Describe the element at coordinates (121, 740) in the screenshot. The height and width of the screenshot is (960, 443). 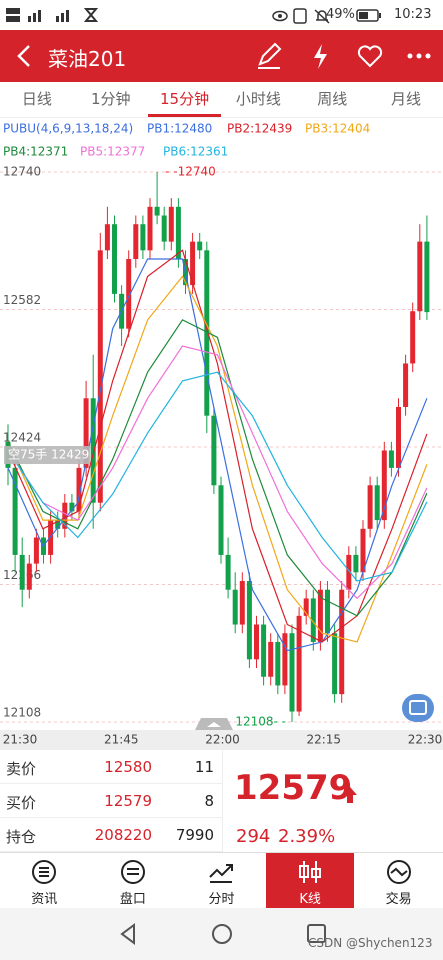
I see `x-tick-label: 21:45` at that location.